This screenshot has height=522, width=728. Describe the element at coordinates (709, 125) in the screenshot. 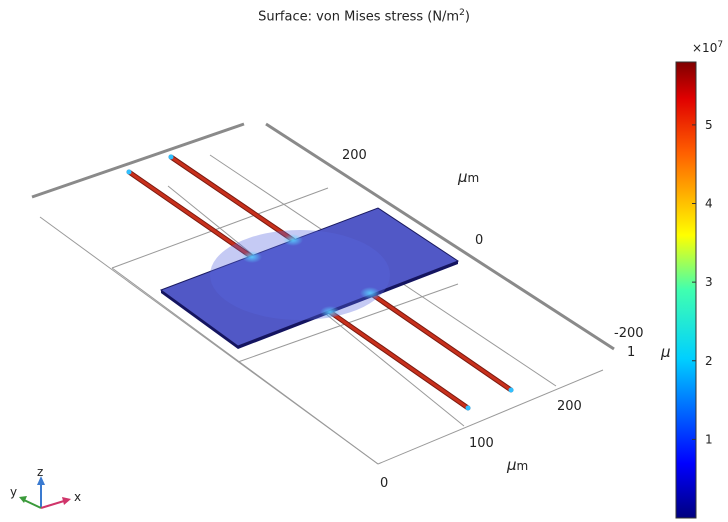

I see `colorbar-tick-label: 5` at that location.